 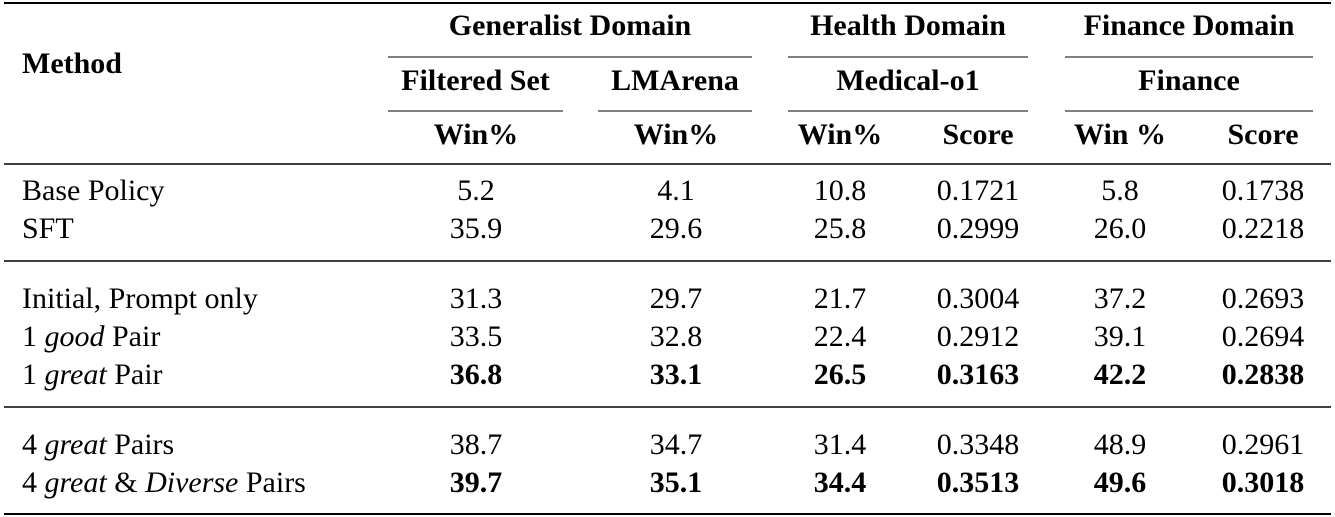 I want to click on value-cell: 10.8, so click(x=840, y=190).